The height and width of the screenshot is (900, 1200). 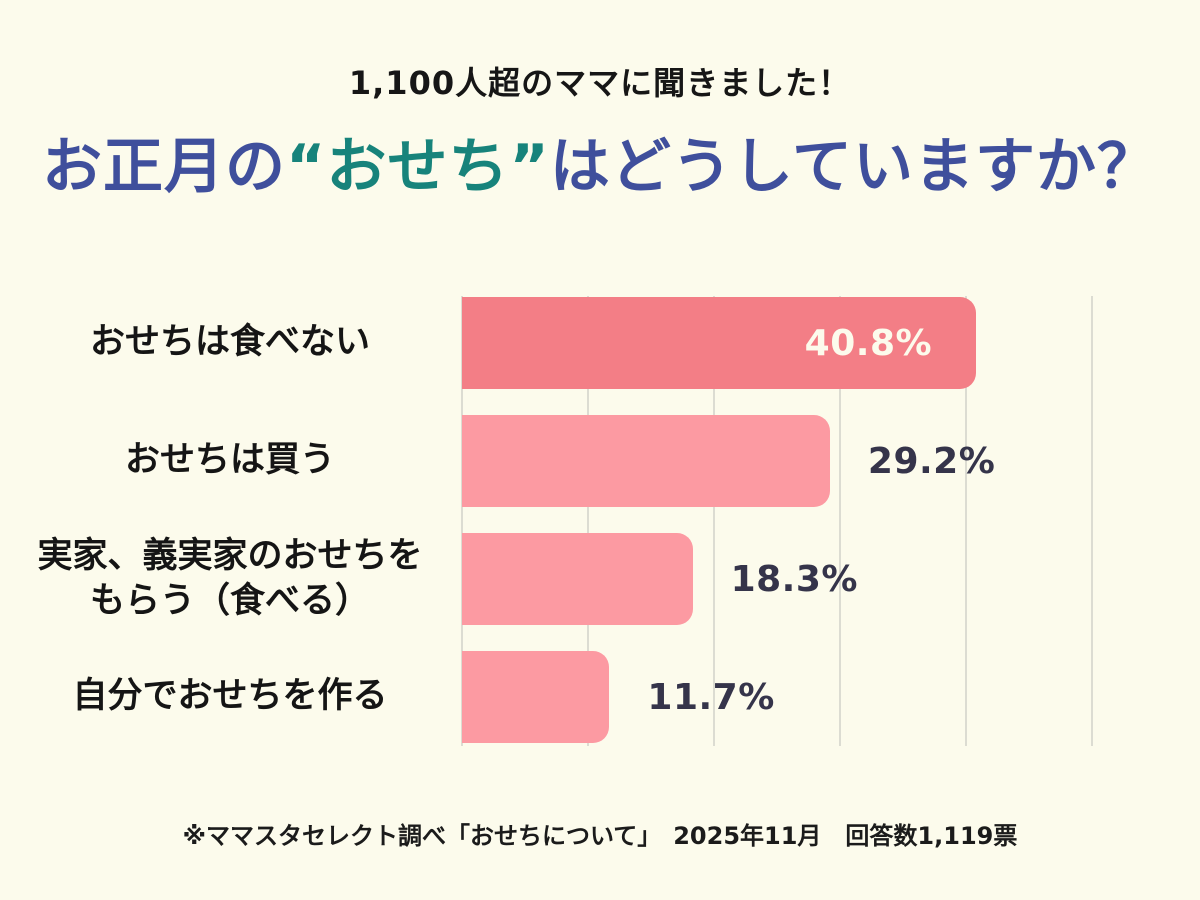 I want to click on source-note: ※ママスタセレクト調べ「おせちについて」 2025年11月 回答数1,119票, so click(x=600, y=836).